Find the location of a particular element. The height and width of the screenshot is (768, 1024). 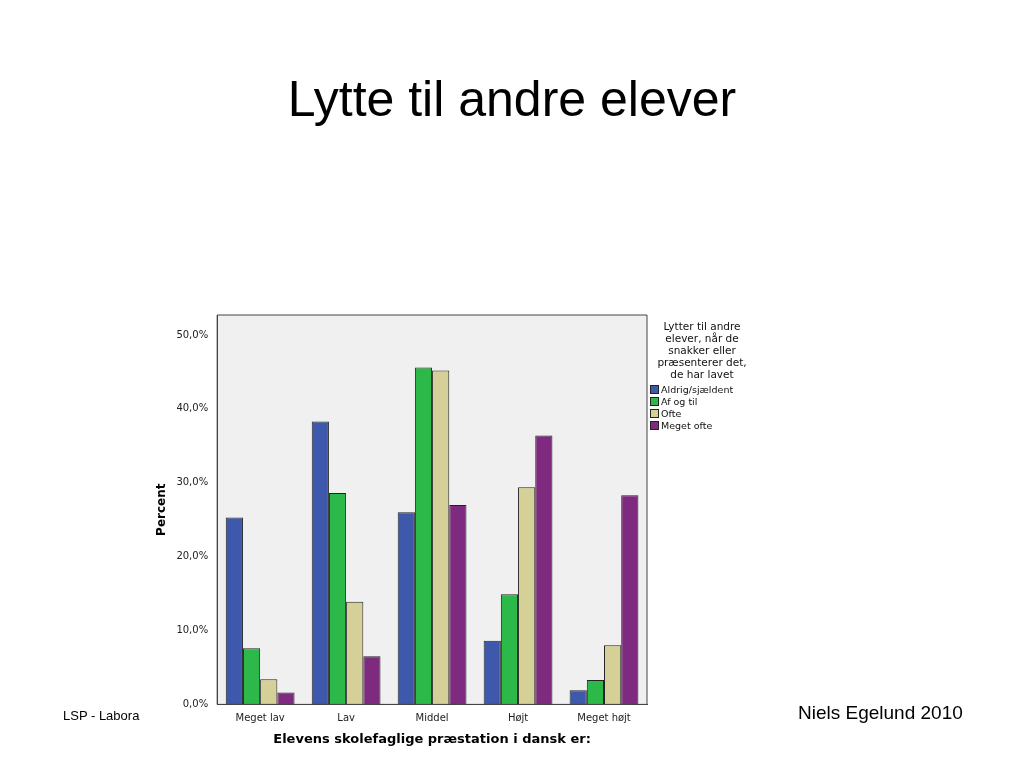

chart-title: Lytte til andre elever is located at coordinates (512, 99).